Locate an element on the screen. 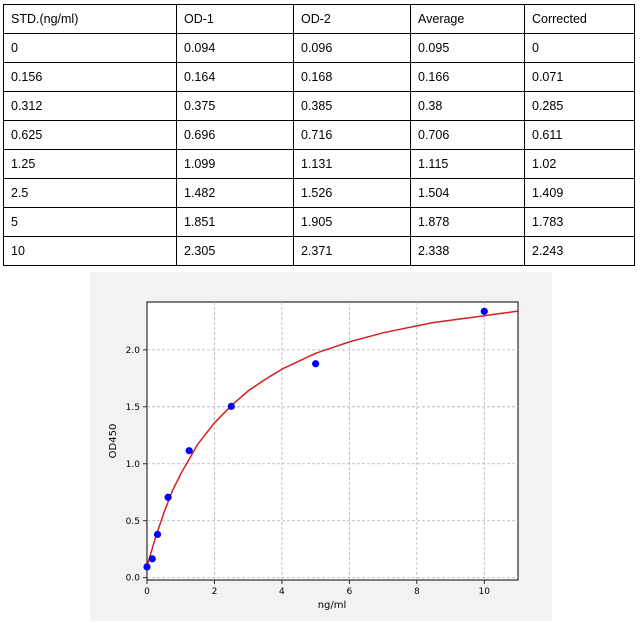 This screenshot has height=633, width=640. table-cell: 0.071 is located at coordinates (579, 77).